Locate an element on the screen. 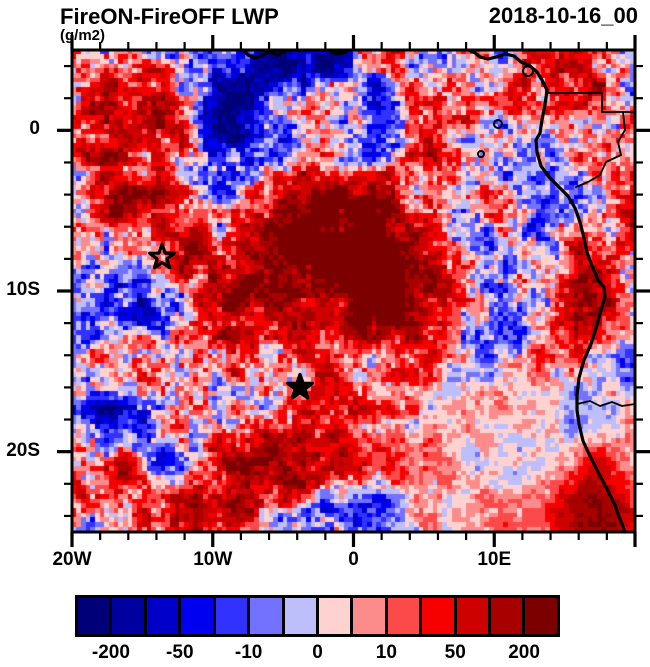  colorbar-label: 0 is located at coordinates (317, 652).